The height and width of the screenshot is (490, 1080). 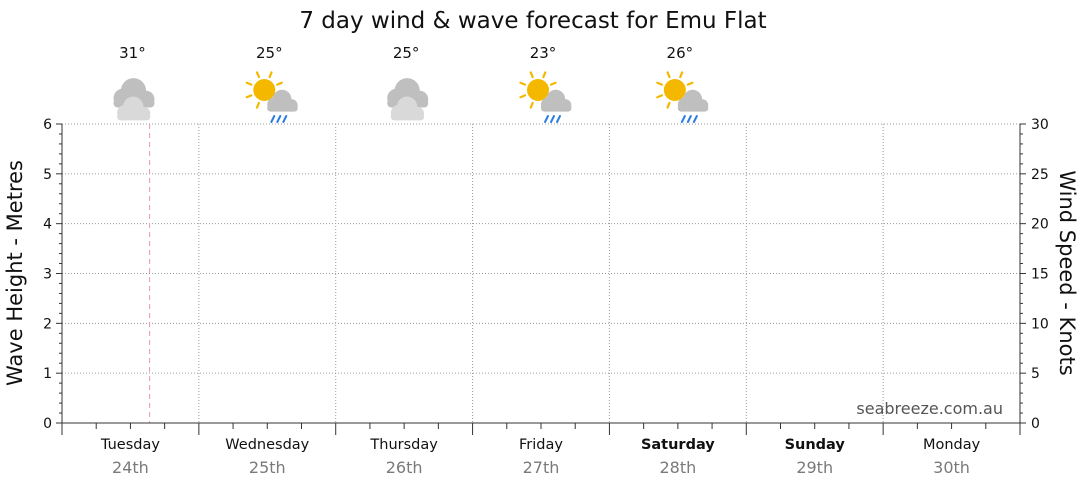 What do you see at coordinates (403, 445) in the screenshot?
I see `day-name-label: Thursday` at bounding box center [403, 445].